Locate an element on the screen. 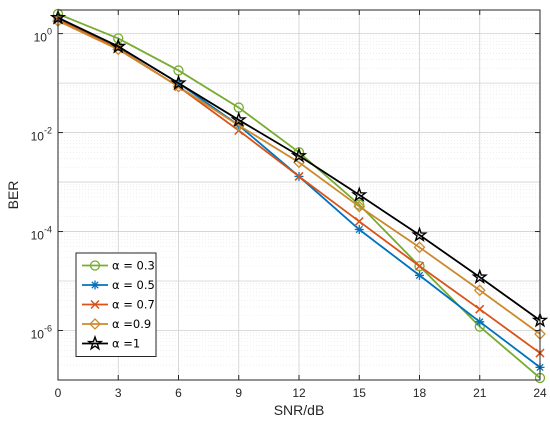  y-tick-label: 10⁻² is located at coordinates (41, 135).